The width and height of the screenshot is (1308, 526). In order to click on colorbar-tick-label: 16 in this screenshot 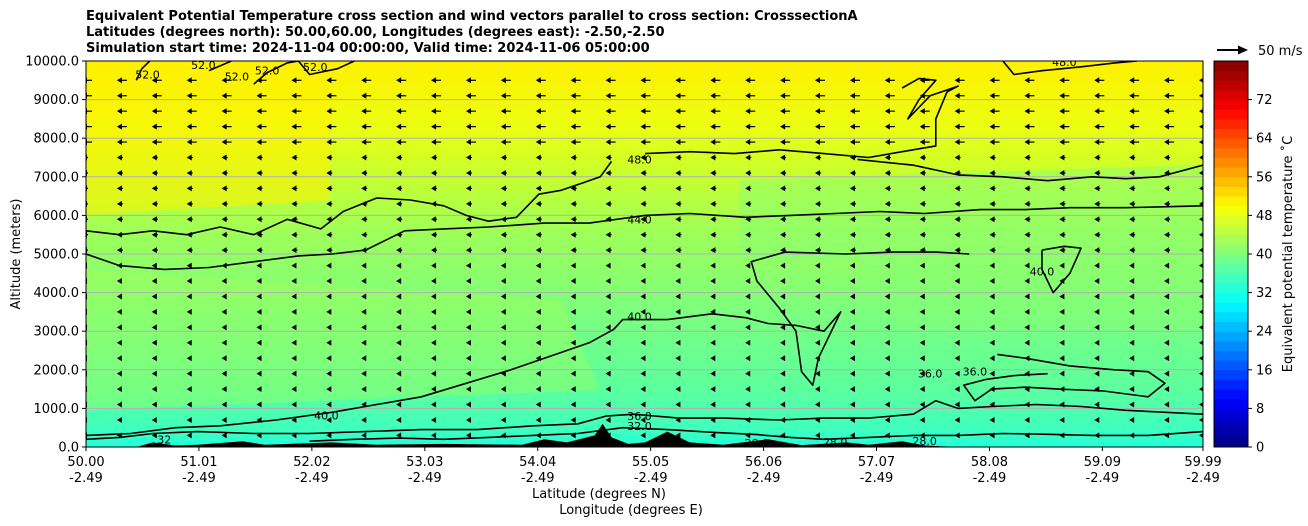, I will do `click(1264, 370)`.